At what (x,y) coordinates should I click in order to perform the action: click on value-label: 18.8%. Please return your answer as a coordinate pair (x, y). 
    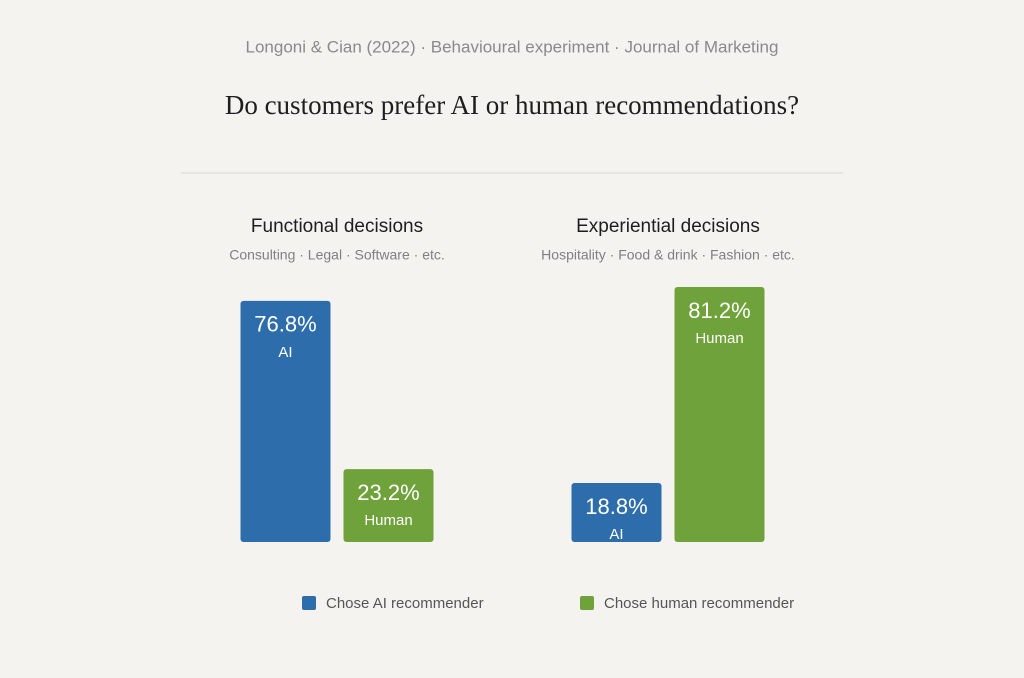
    Looking at the image, I should click on (616, 506).